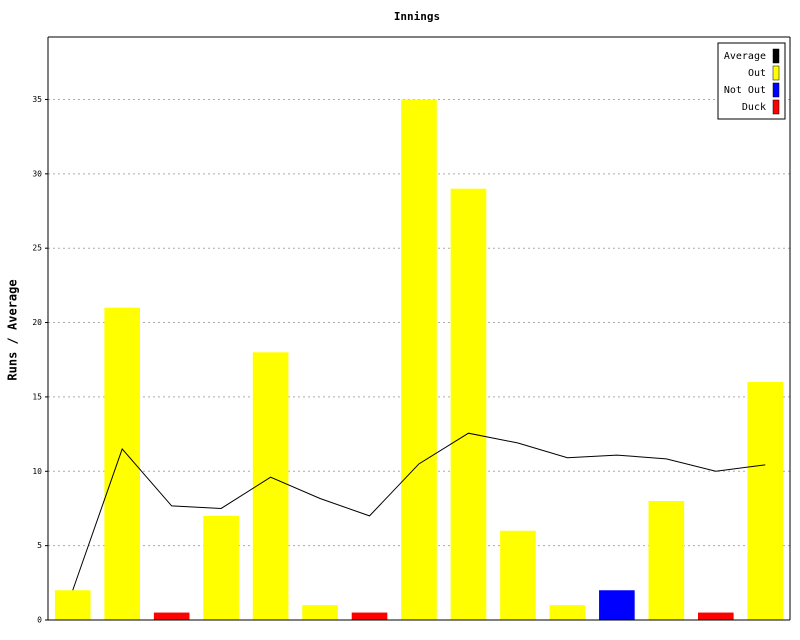 This screenshot has height=640, width=800. Describe the element at coordinates (37, 173) in the screenshot. I see `y-tick-label: 30` at that location.